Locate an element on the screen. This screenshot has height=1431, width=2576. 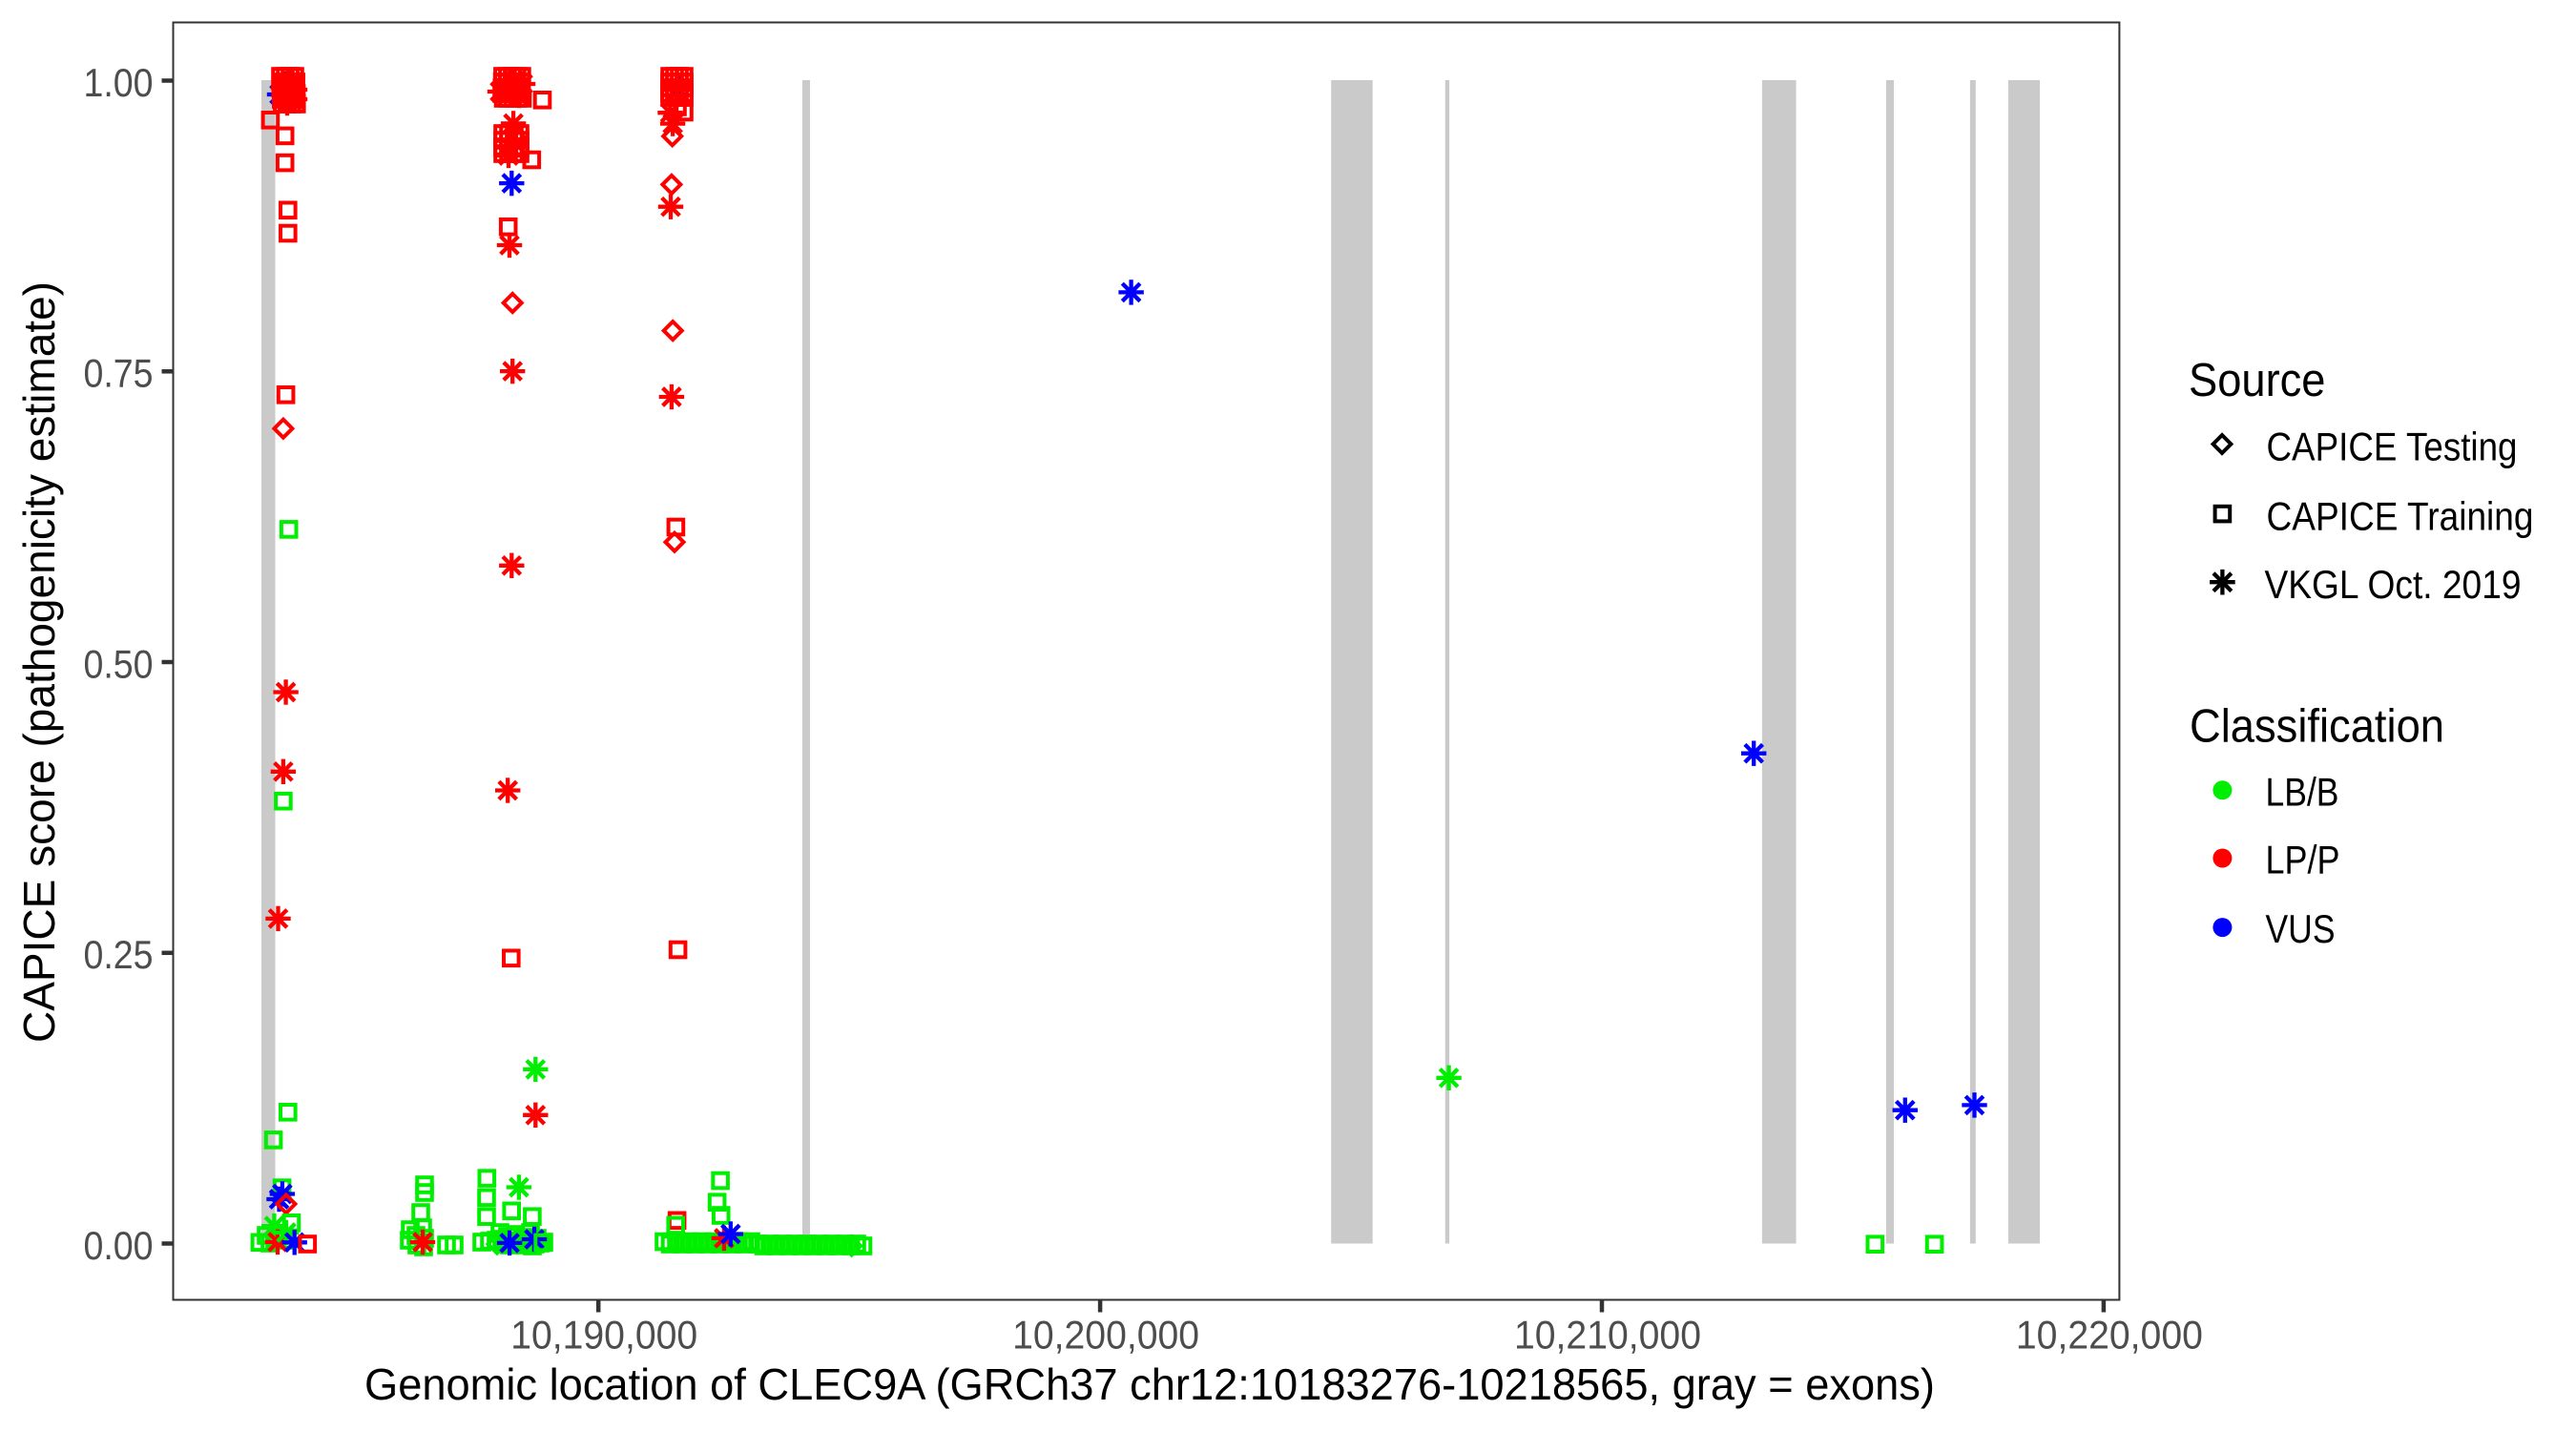
svg-text: Source is located at coordinates (2257, 380).